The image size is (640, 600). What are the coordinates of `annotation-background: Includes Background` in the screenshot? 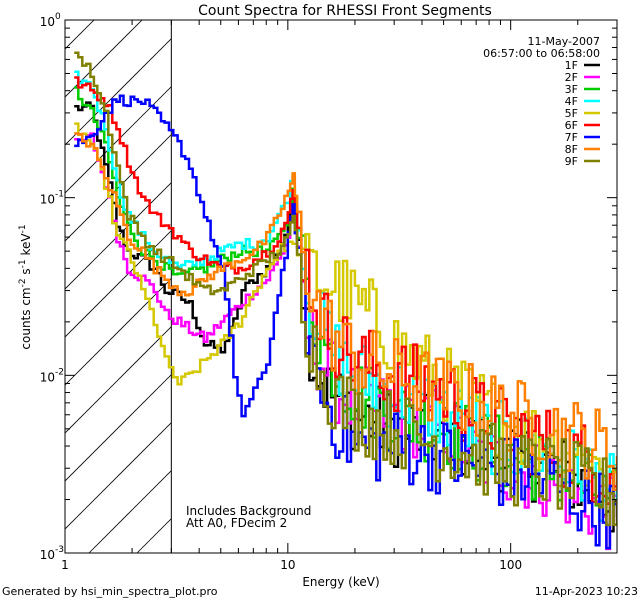 It's located at (248, 511).